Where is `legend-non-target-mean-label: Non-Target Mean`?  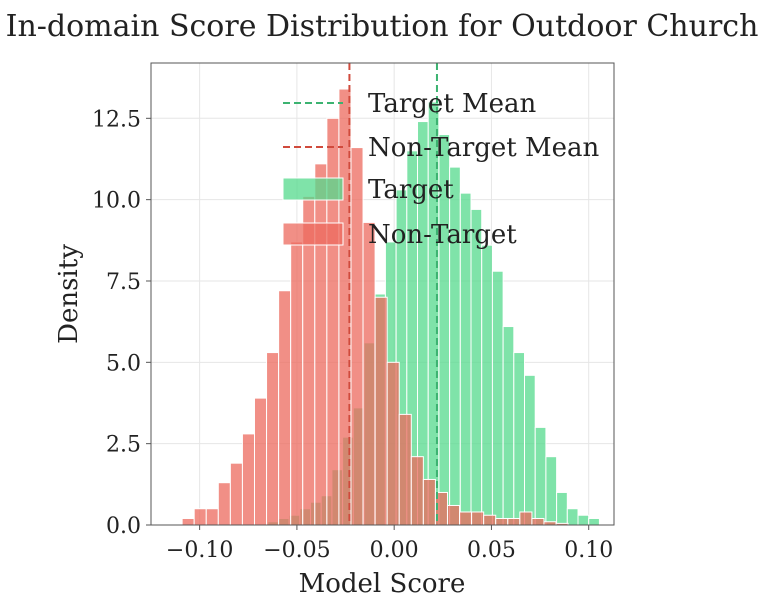
legend-non-target-mean-label: Non-Target Mean is located at coordinates (484, 148).